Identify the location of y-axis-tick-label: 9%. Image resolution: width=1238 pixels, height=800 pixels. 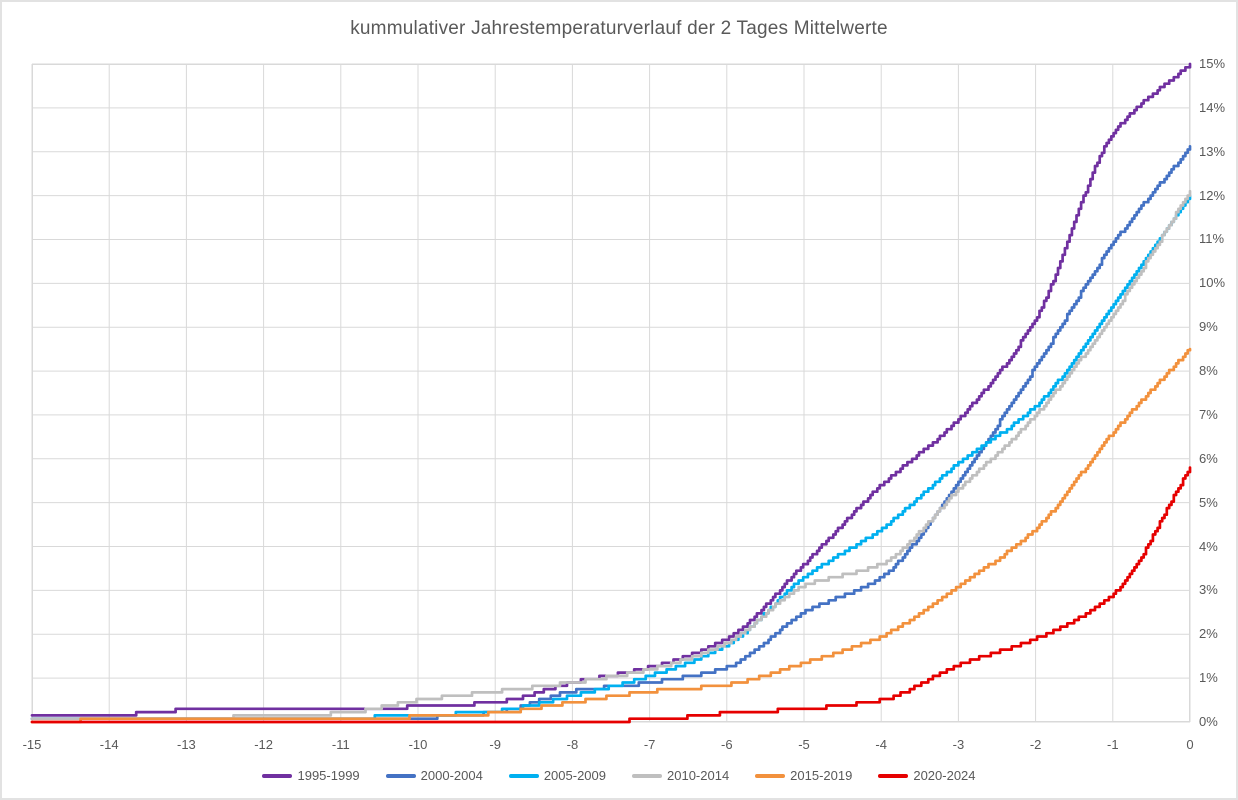
(1208, 327).